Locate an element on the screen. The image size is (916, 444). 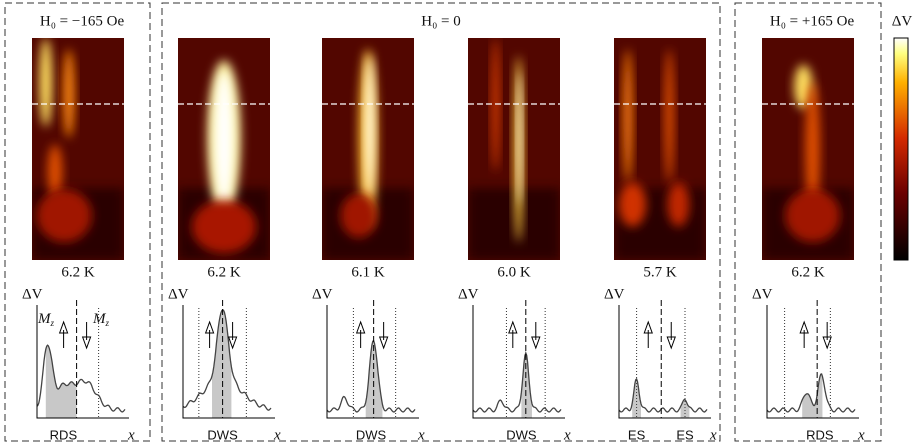
temperature-label: 6.1 K is located at coordinates (368, 272).